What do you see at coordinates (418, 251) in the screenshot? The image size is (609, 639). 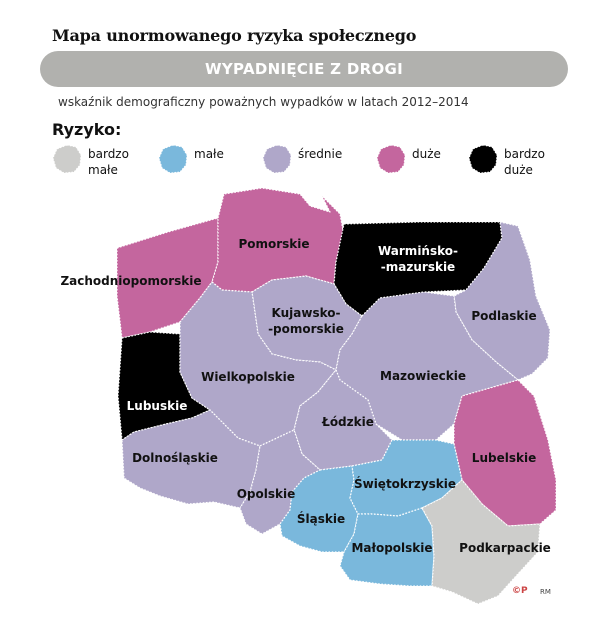 I see `label-warminsko-1: Warmińsko-` at bounding box center [418, 251].